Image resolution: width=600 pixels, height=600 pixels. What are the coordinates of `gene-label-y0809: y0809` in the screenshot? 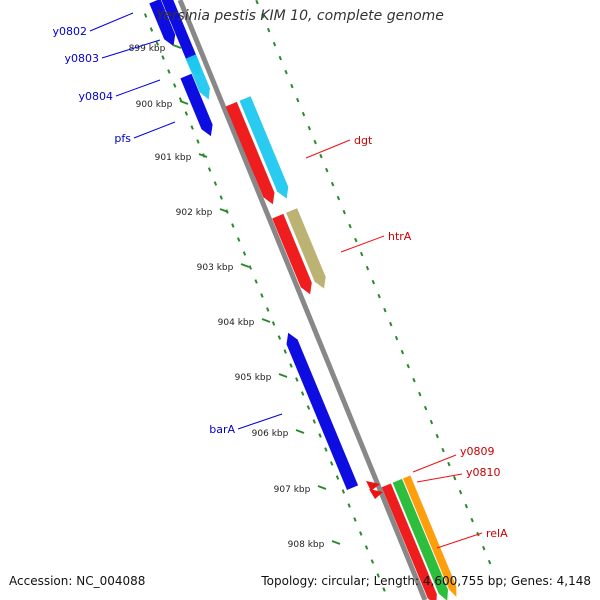 It's located at (477, 451).